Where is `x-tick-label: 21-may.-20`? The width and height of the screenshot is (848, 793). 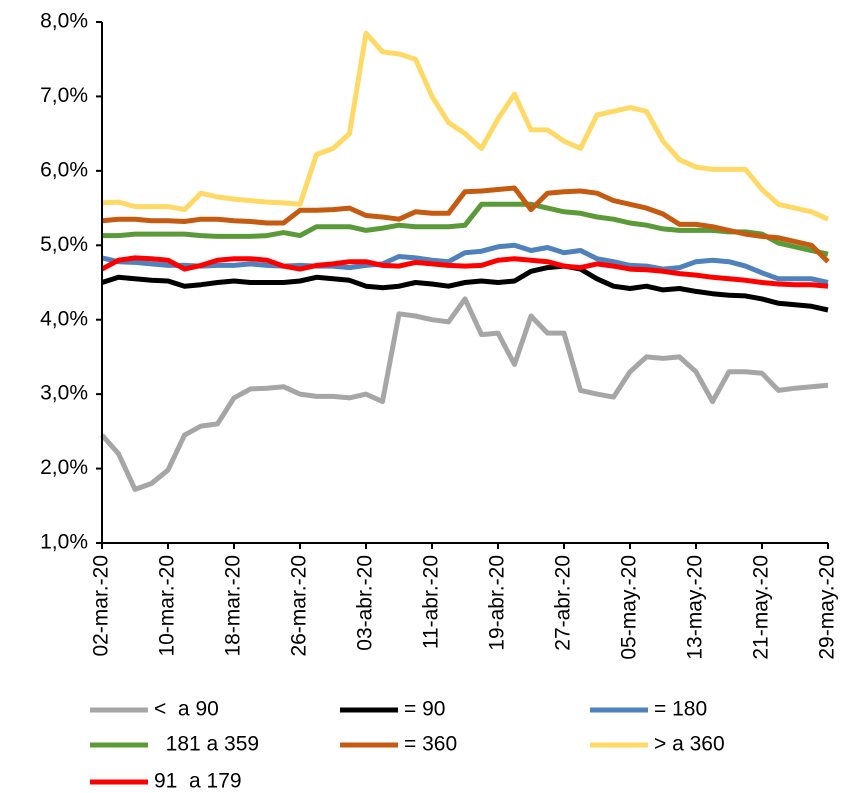 x-tick-label: 21-may.-20 is located at coordinates (761, 607).